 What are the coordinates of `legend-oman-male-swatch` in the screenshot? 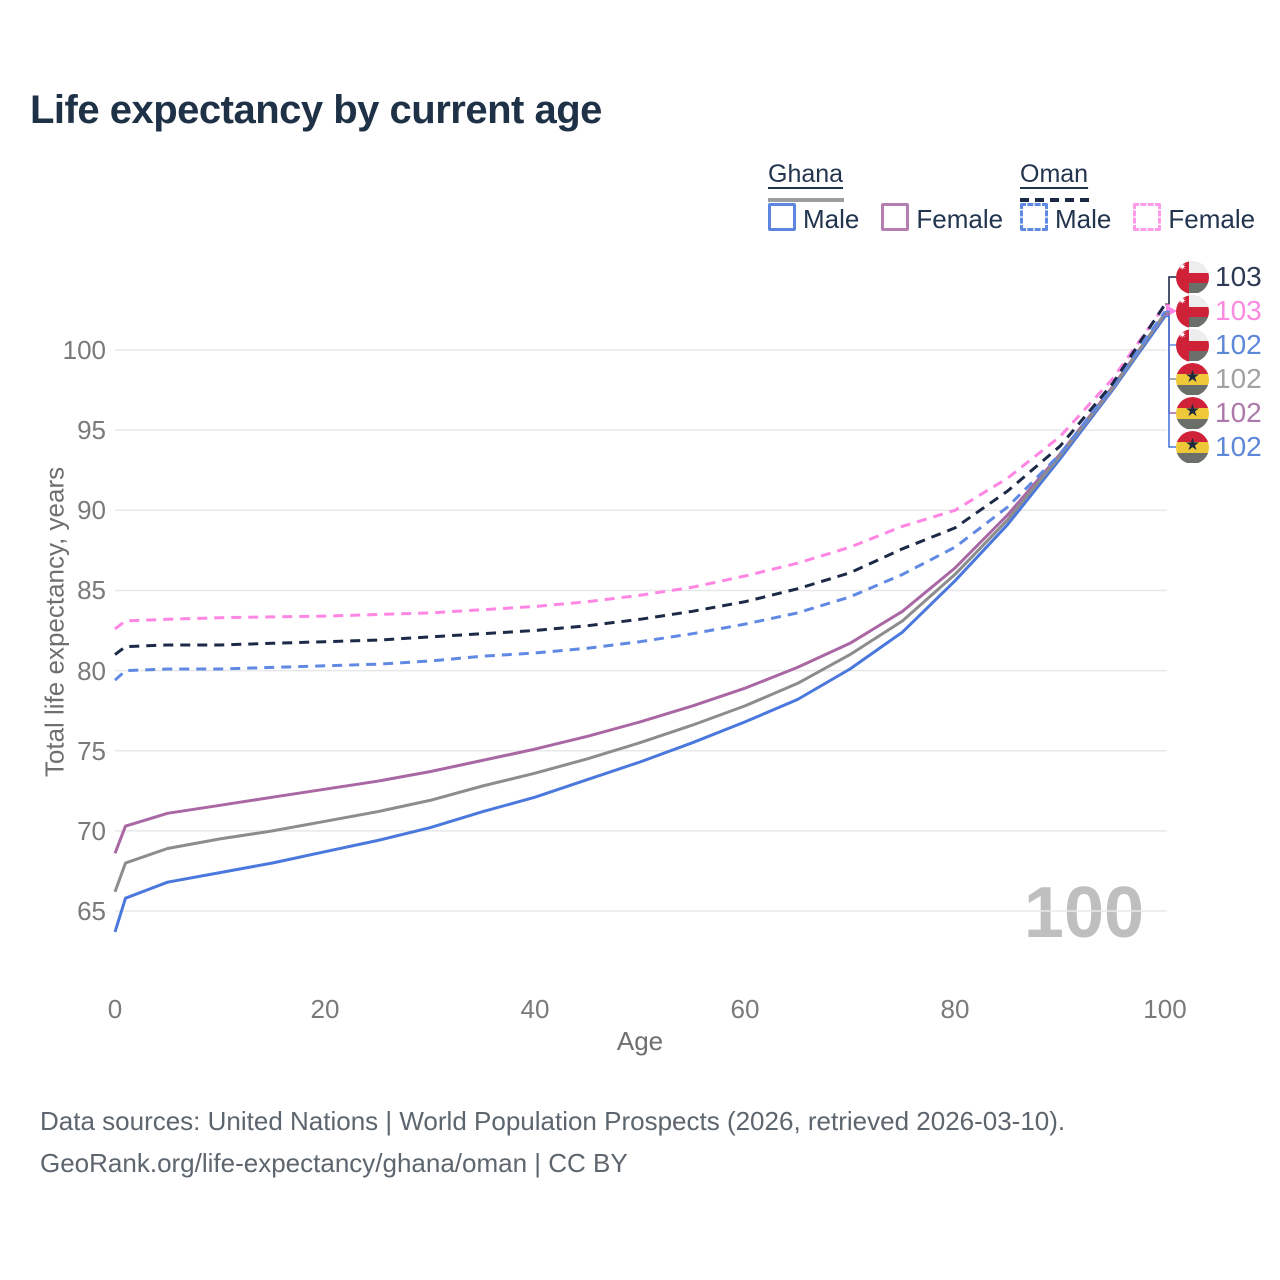 It's located at (1034, 217).